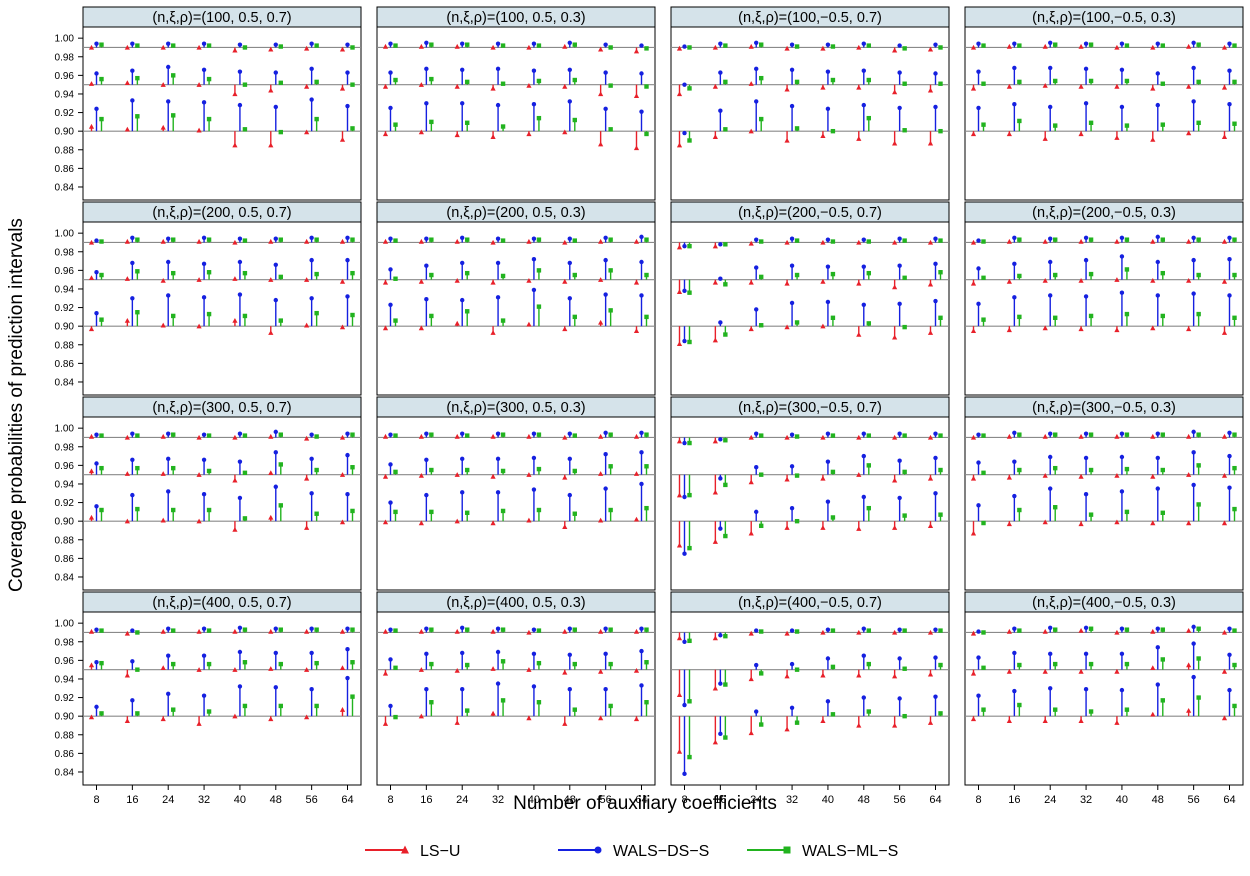  Describe the element at coordinates (810, 103) in the screenshot. I see `panel: (n,ξ,ρ)=(100,−0.5, 0.7)` at that location.